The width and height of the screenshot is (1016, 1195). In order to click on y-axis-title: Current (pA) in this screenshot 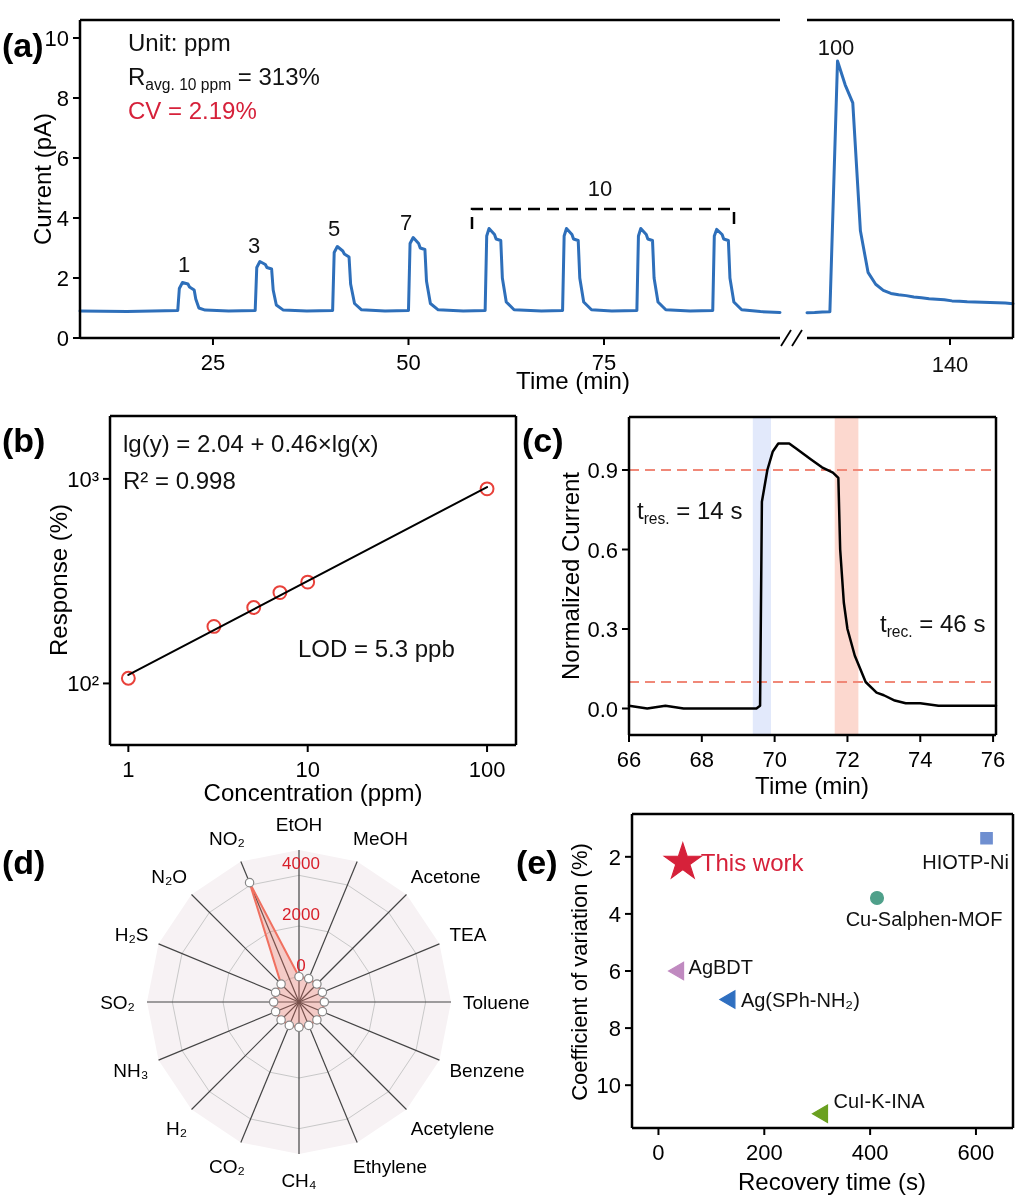, I will do `click(42, 179)`.